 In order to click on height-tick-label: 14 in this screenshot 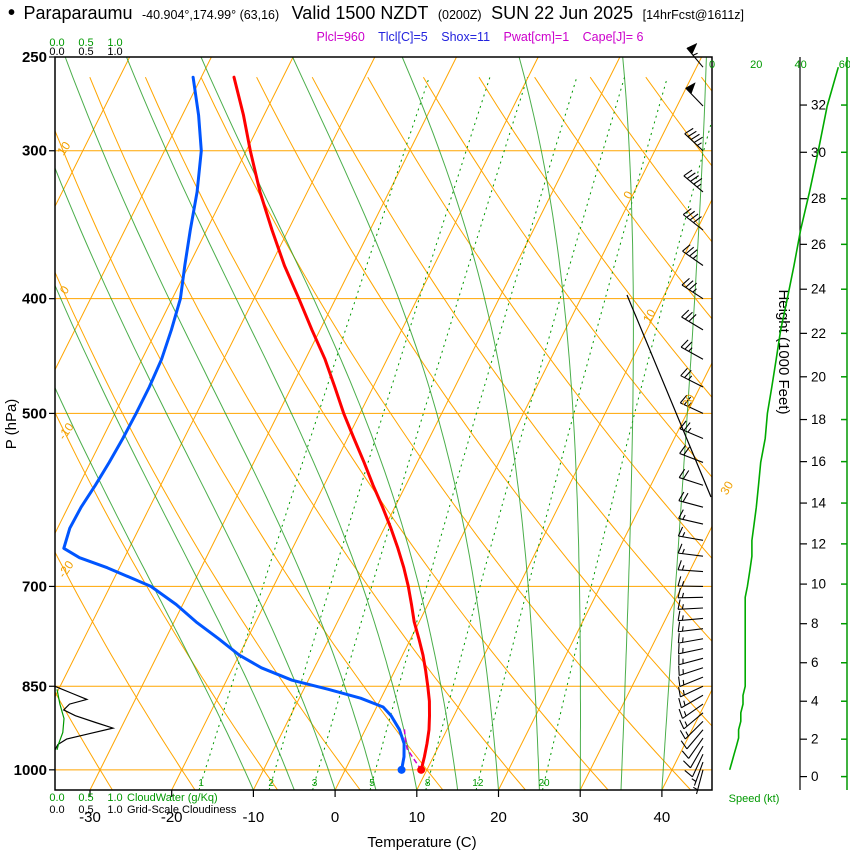, I will do `click(819, 503)`.